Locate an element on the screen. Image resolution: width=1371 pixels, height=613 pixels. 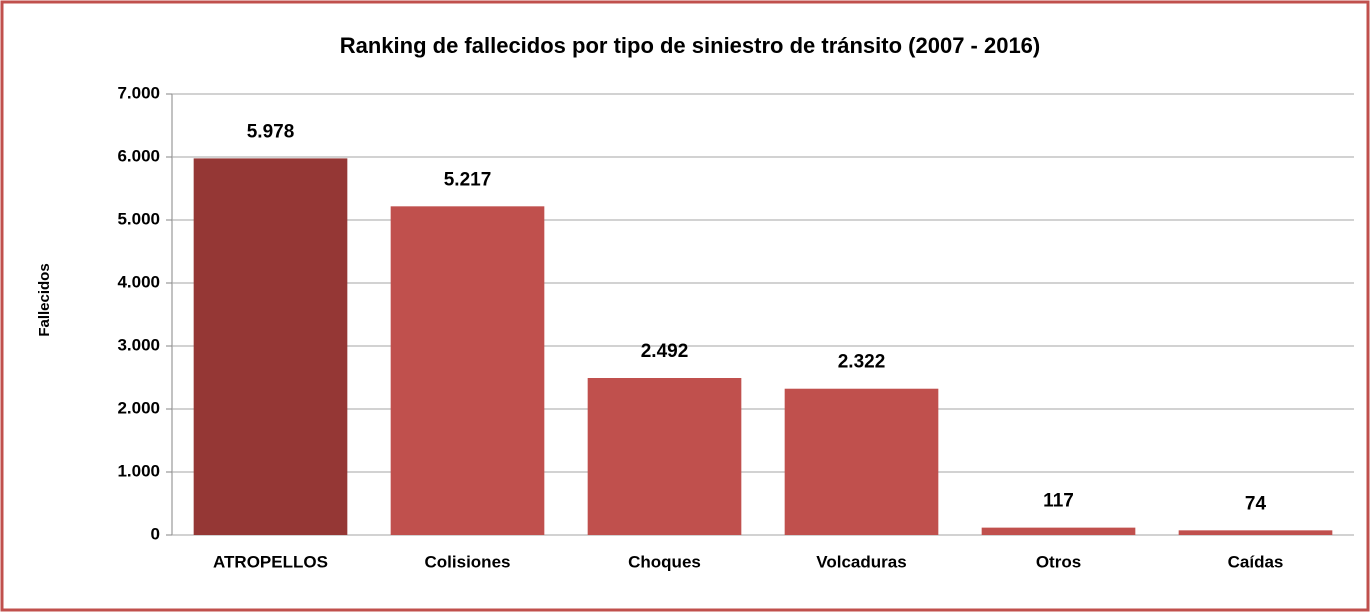
y-axis-label: Fallecidos is located at coordinates (44, 299).